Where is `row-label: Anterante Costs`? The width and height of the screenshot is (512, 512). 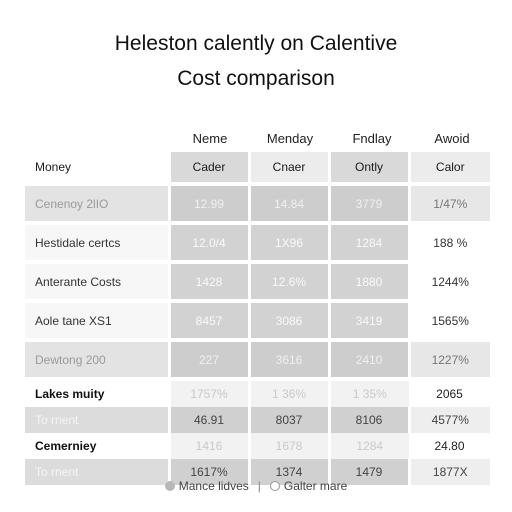 row-label: Anterante Costs is located at coordinates (97, 281).